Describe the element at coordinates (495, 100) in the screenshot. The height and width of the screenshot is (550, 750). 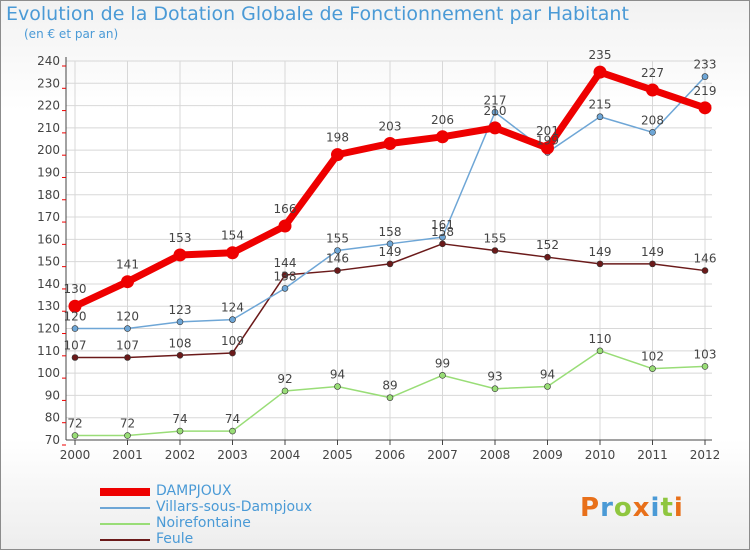
I see `data-label: 217` at that location.